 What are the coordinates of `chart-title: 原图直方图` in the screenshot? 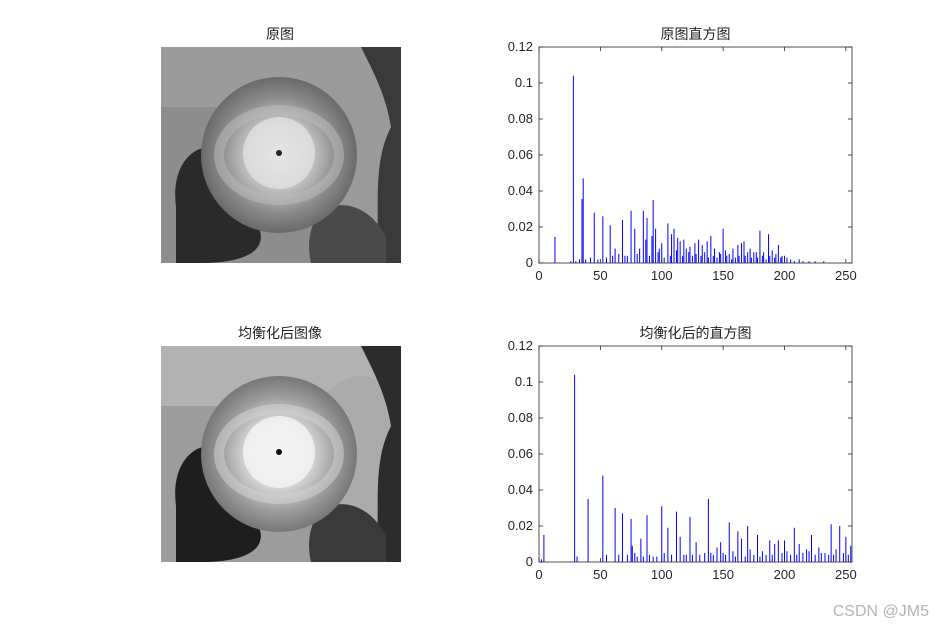 It's located at (696, 34).